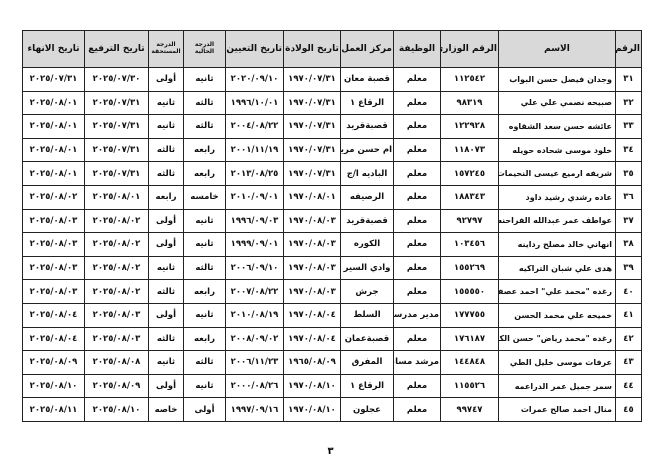 This screenshot has width=661, height=466. I want to click on table-cell: ٩٨٣١٩, so click(469, 103).